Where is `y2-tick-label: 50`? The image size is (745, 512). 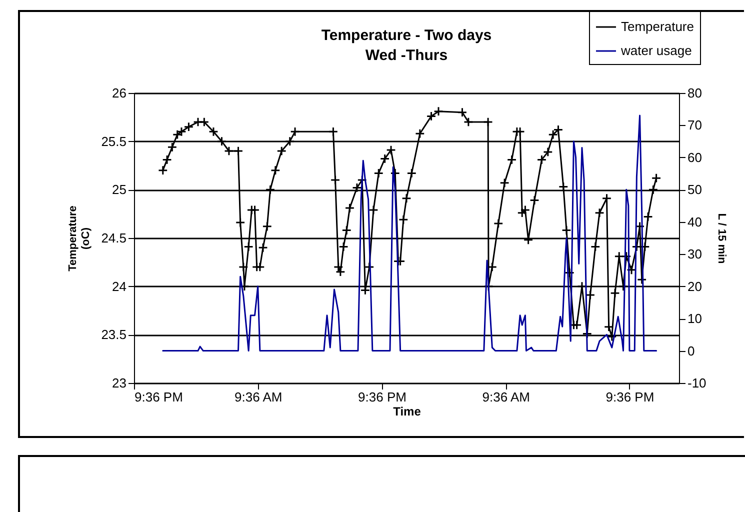
y2-tick-label: 50 is located at coordinates (695, 190).